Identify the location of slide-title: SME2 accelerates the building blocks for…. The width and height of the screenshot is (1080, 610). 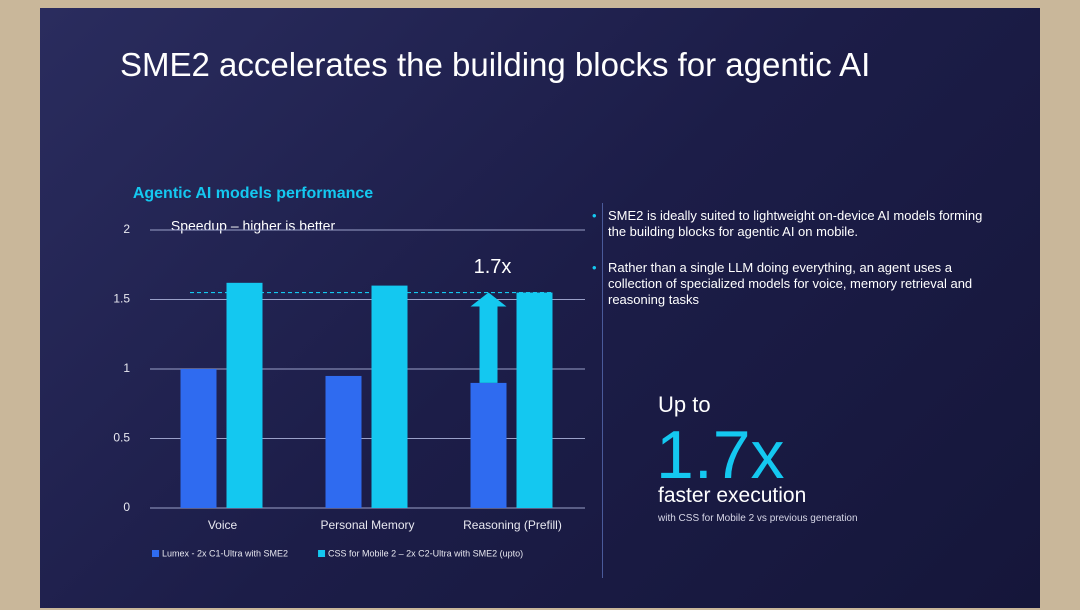
(495, 64).